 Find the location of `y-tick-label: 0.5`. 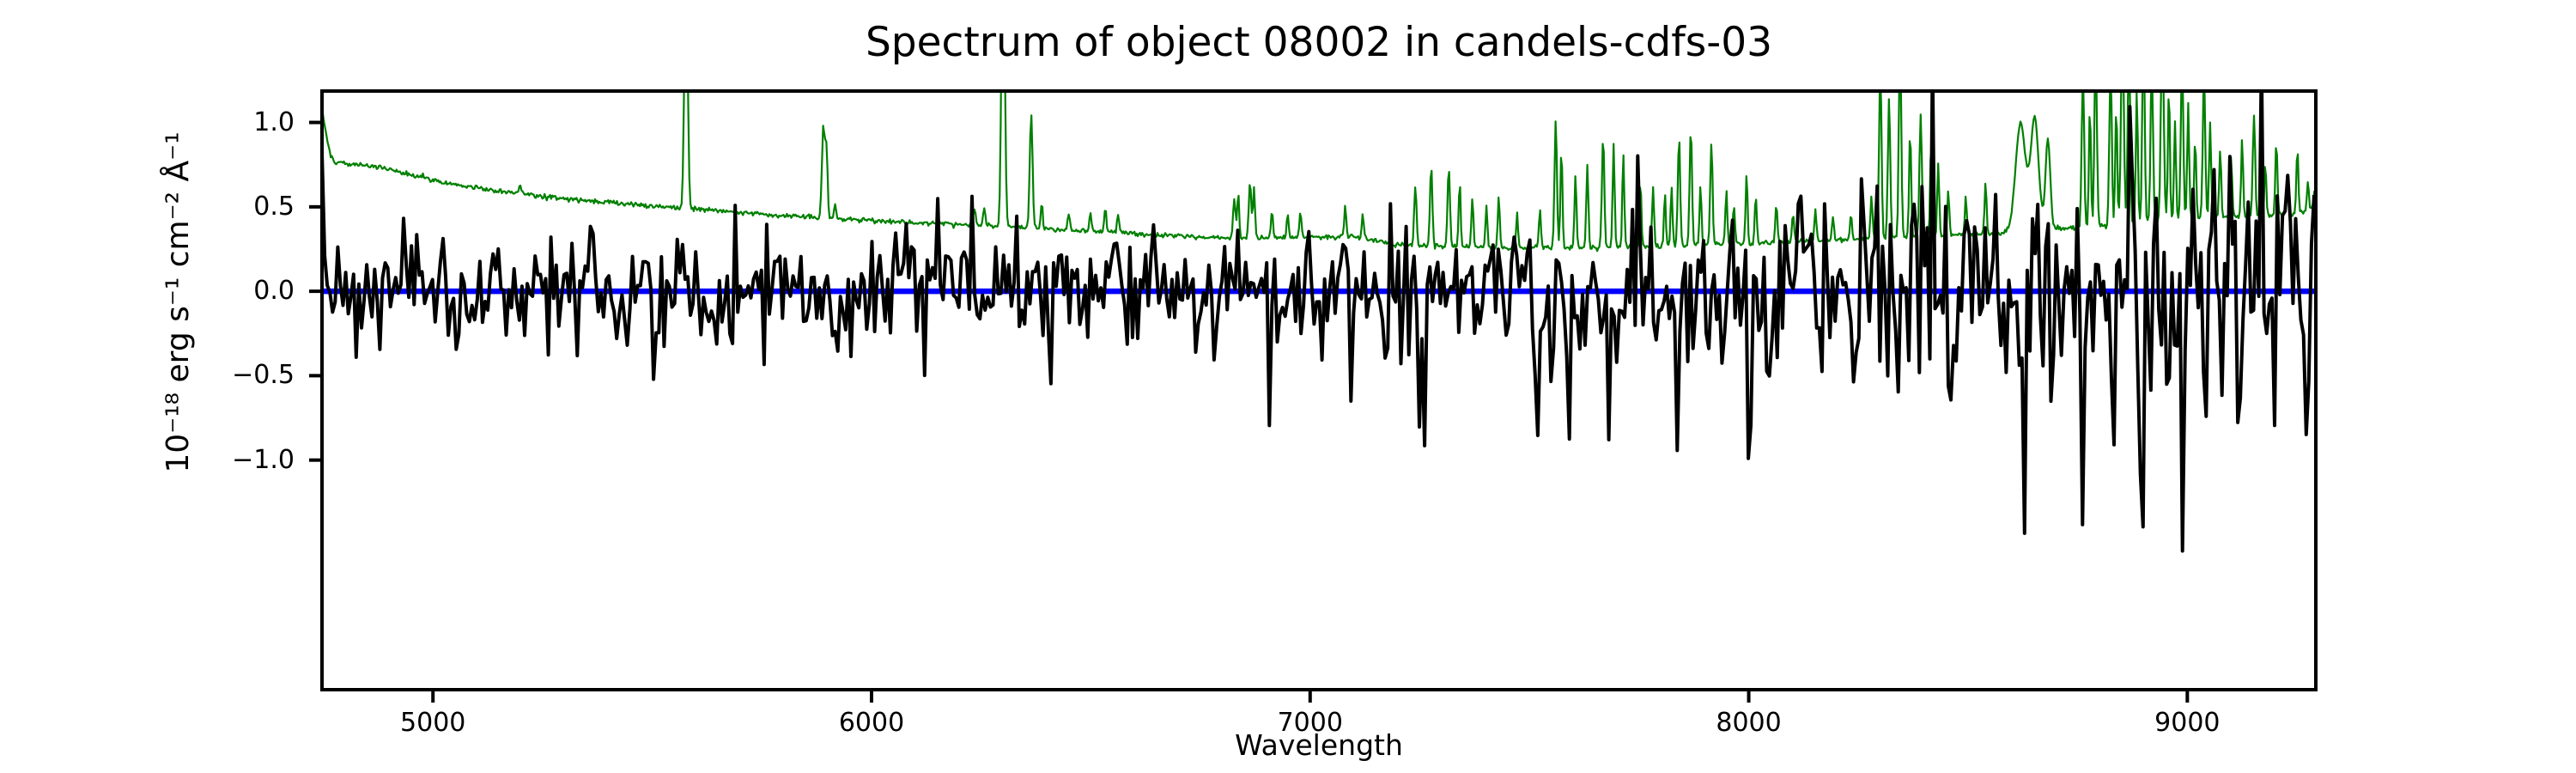

y-tick-label: 0.5 is located at coordinates (274, 207).